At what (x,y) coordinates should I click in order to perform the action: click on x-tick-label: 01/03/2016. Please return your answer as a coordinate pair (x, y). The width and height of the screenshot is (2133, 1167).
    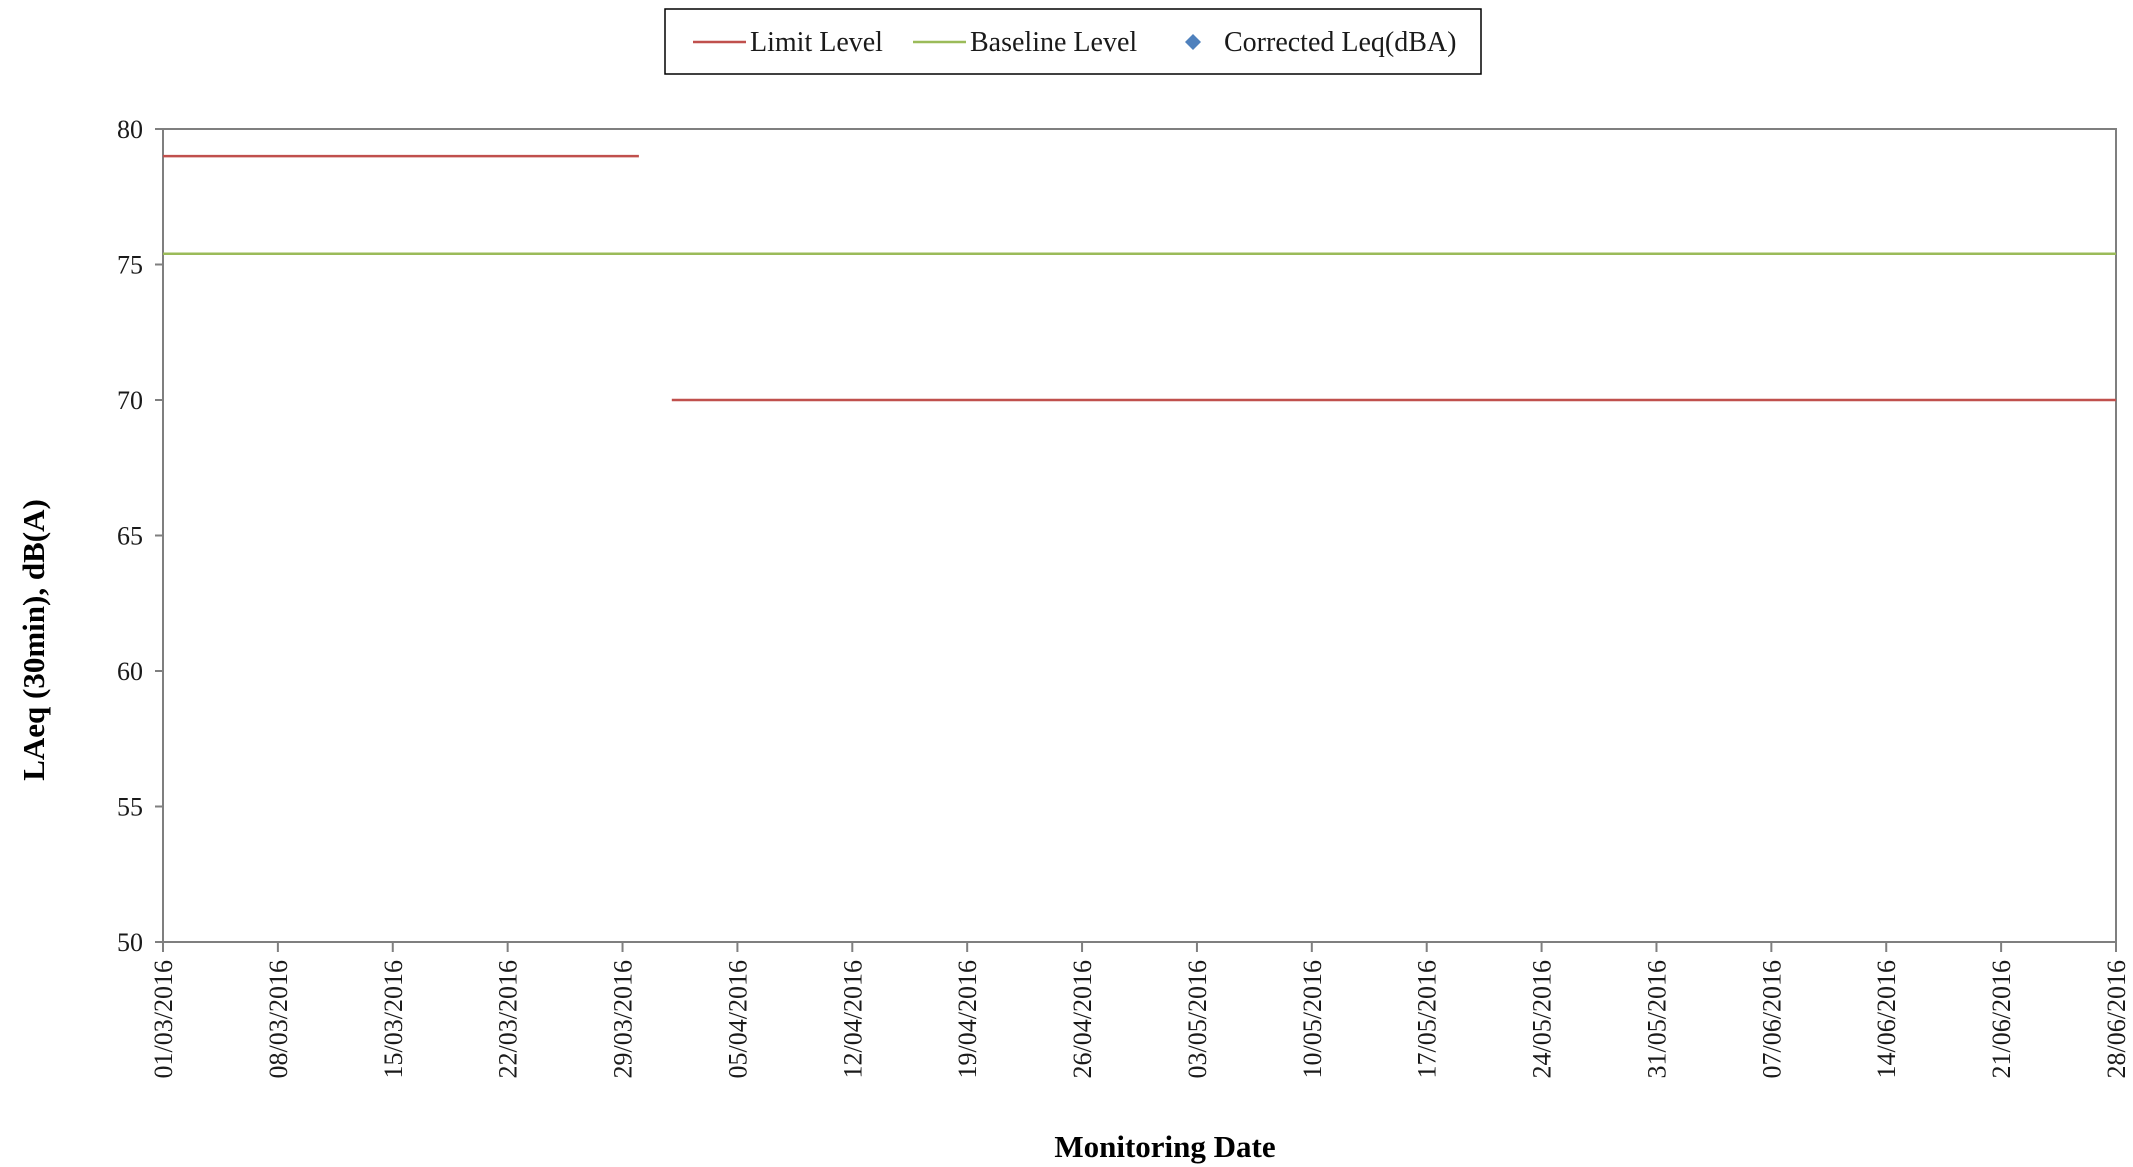
    Looking at the image, I should click on (163, 1019).